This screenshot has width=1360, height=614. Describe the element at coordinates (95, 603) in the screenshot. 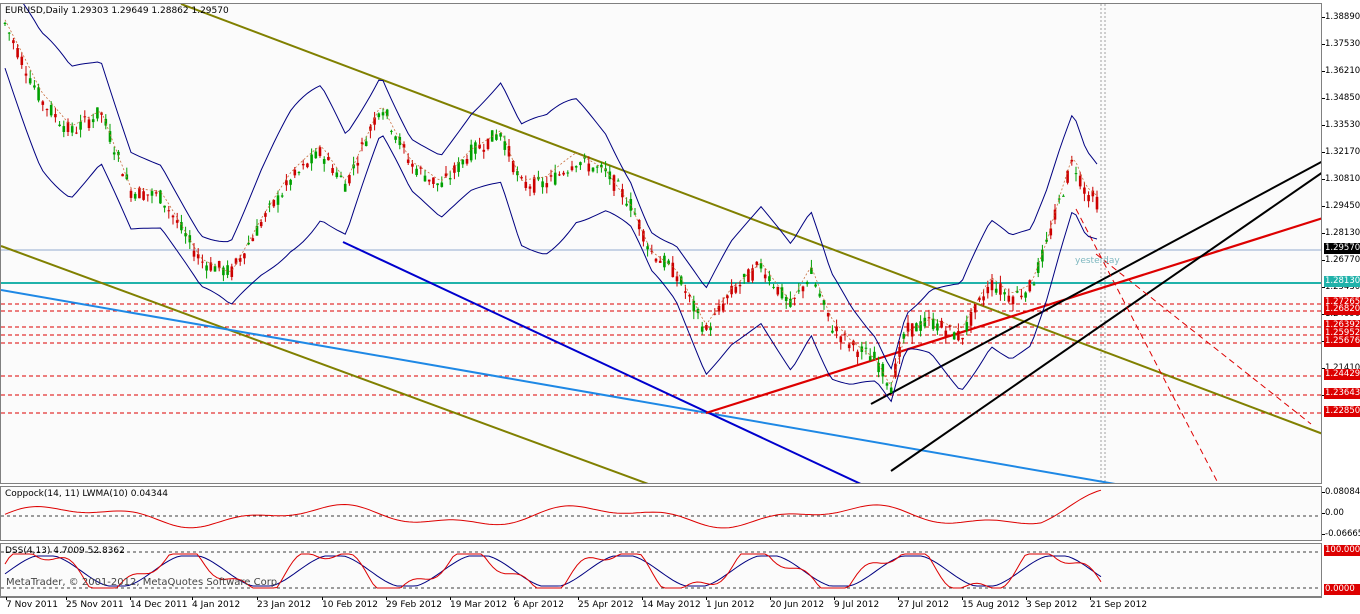

I see `date-tick-label: 25 Nov 2011` at that location.